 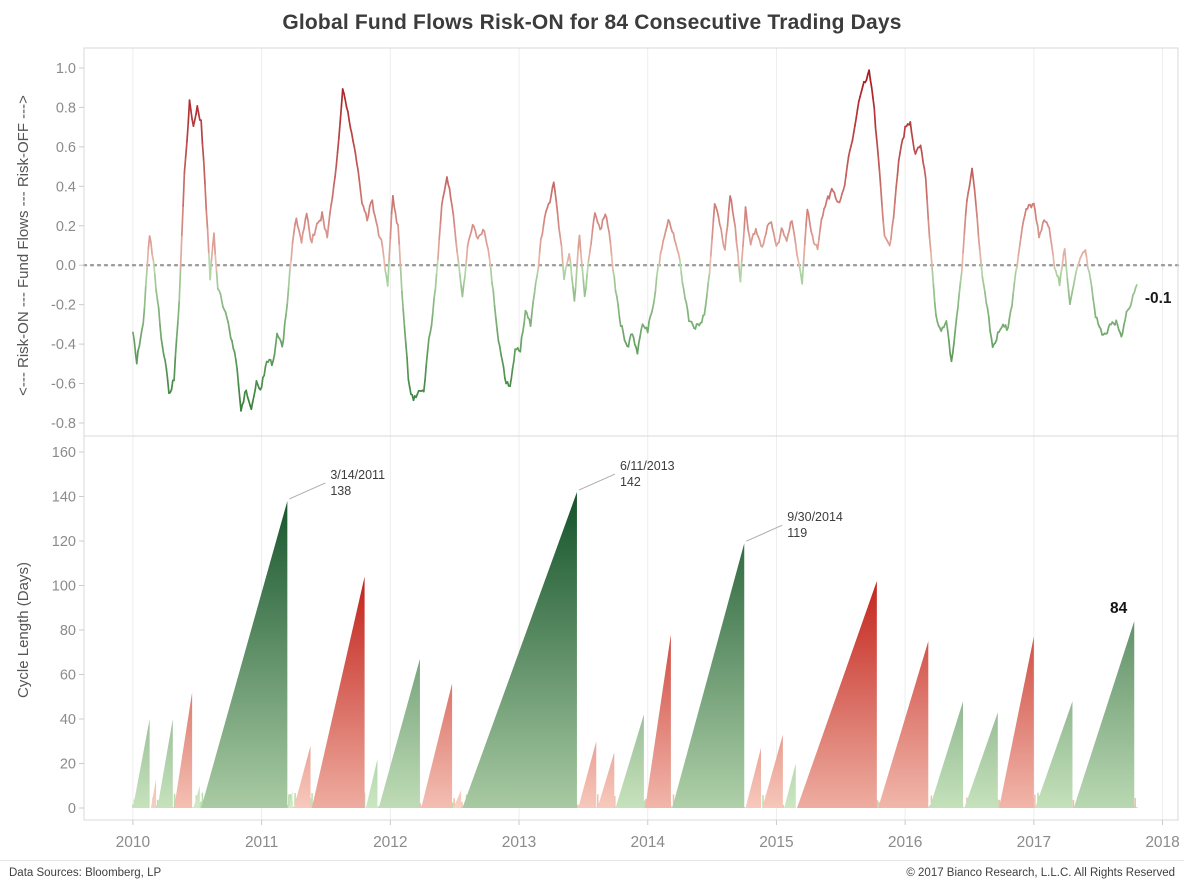 What do you see at coordinates (68, 720) in the screenshot?
I see `y-tick-label-bottom: 40` at bounding box center [68, 720].